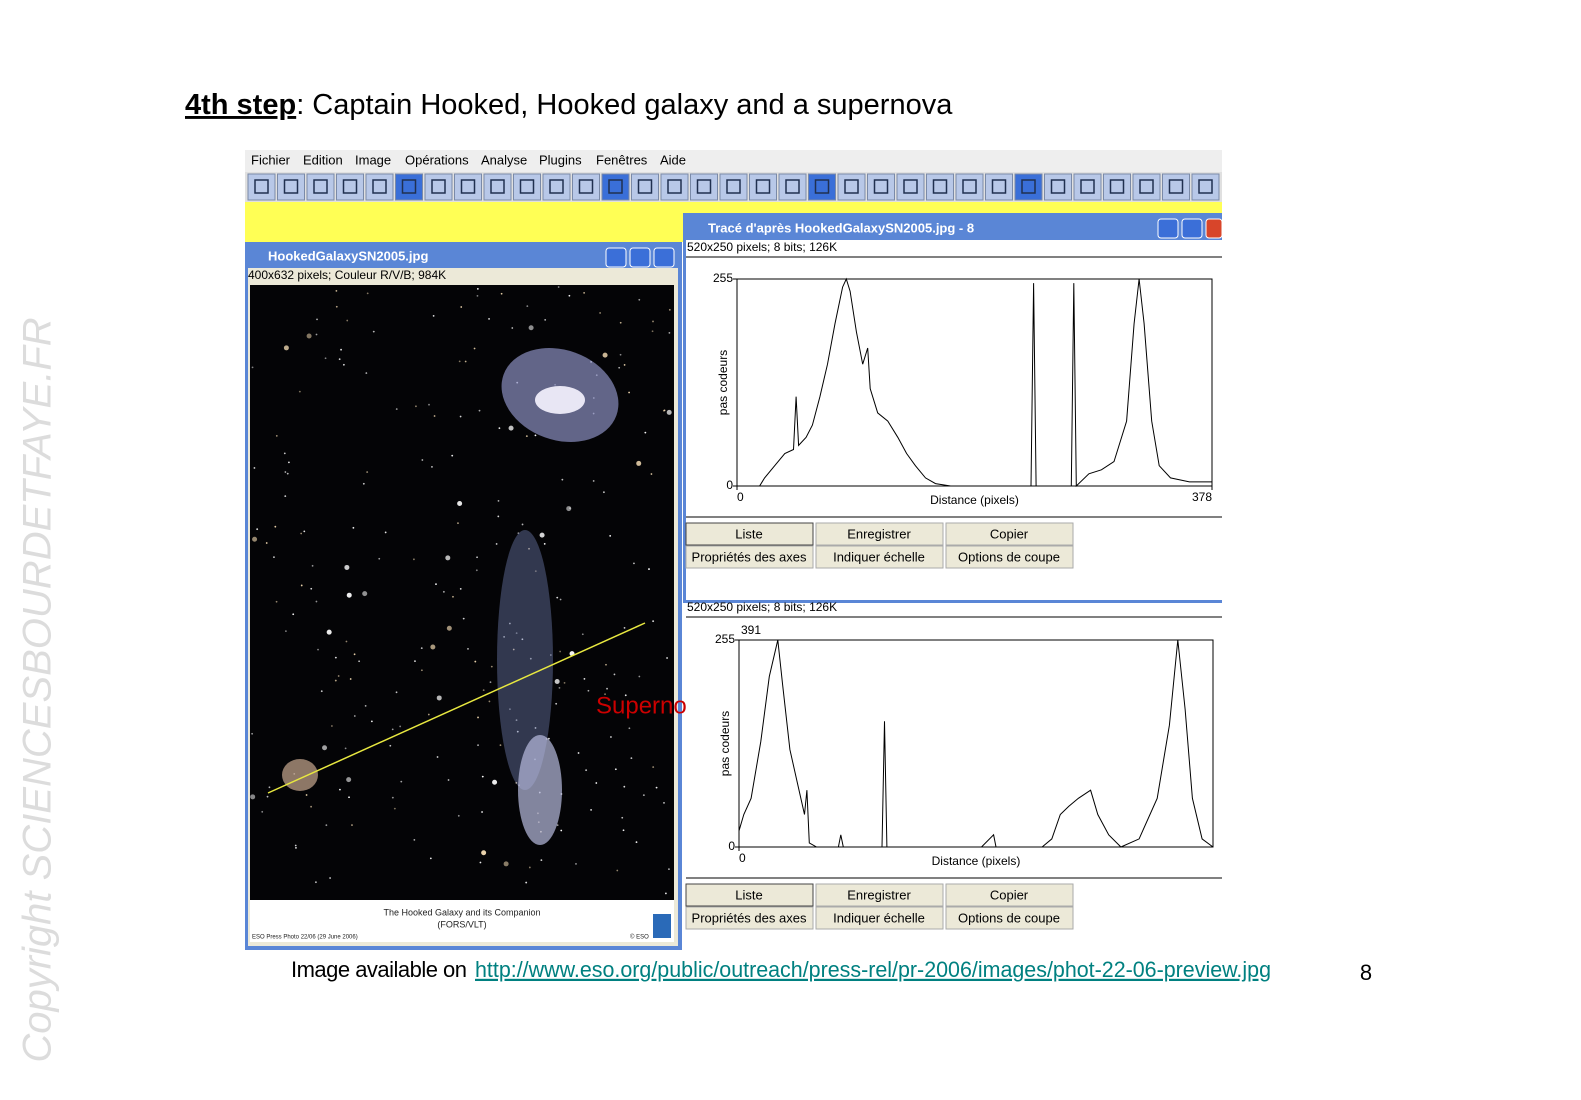 The width and height of the screenshot is (1581, 1100). Describe the element at coordinates (323, 159) in the screenshot. I see `menu-item: Edition` at that location.